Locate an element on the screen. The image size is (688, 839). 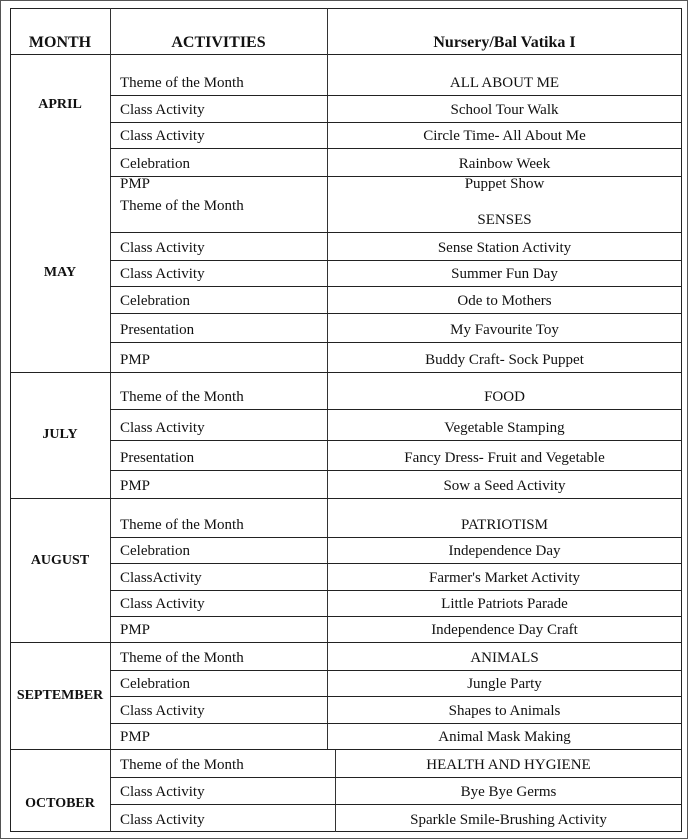
value-cell: HEALTH AND HYGIENE is located at coordinates (508, 765).